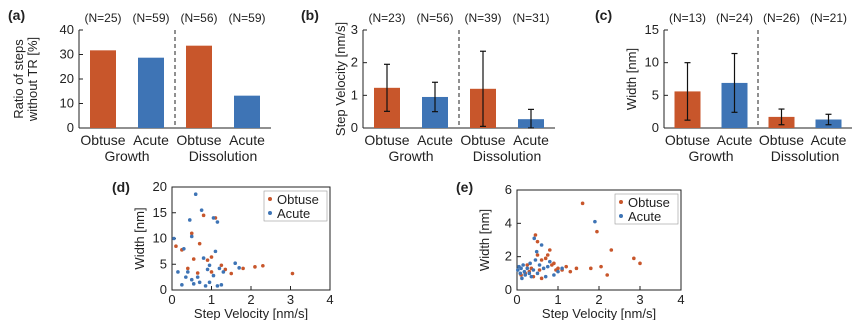 The image size is (852, 320). Describe the element at coordinates (603, 15) in the screenshot. I see `panel-label: (c)` at that location.